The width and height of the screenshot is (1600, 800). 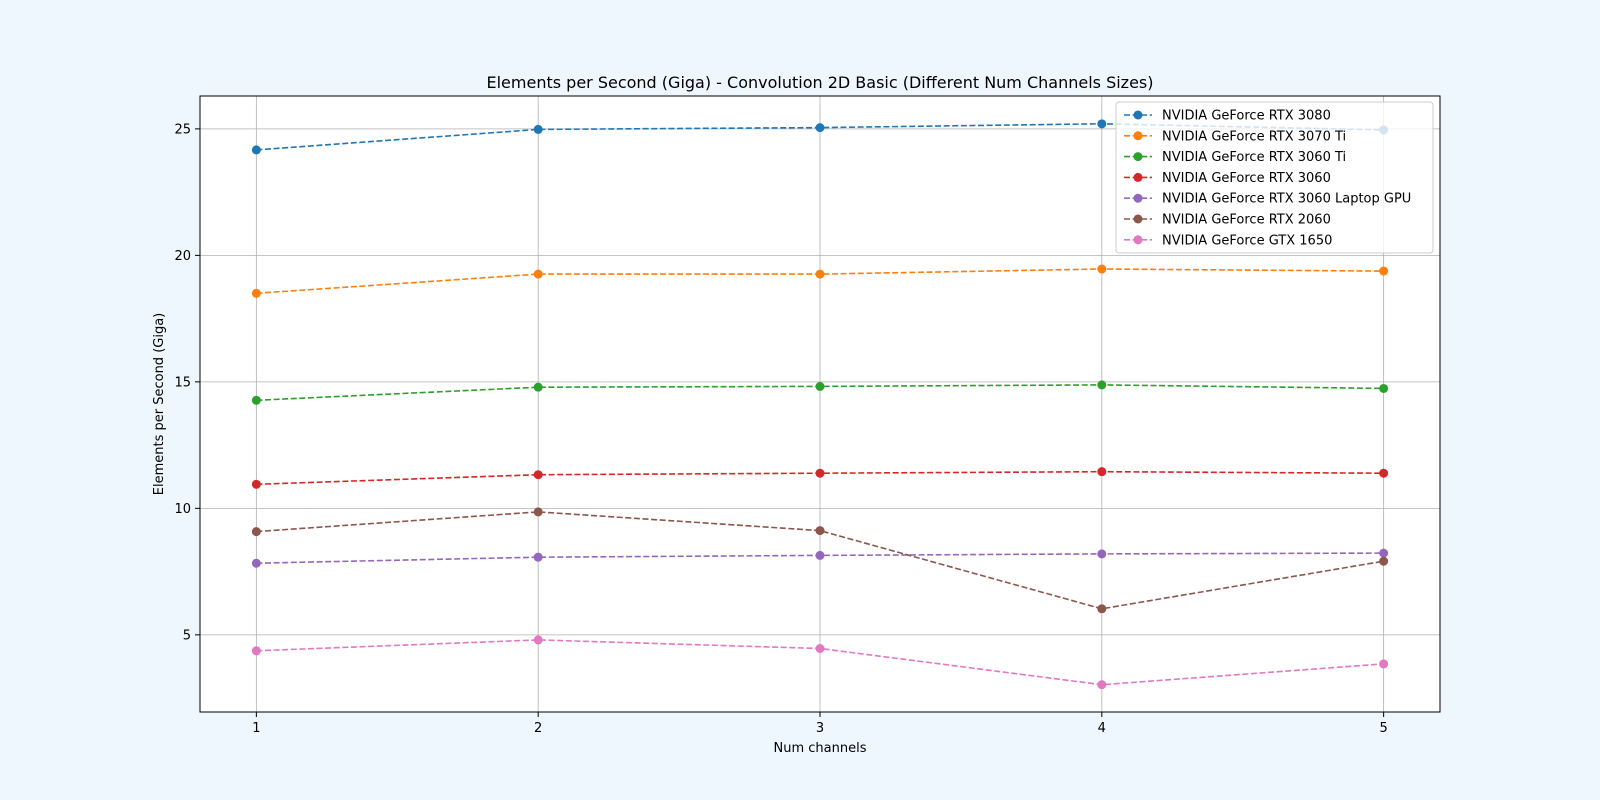 What do you see at coordinates (820, 748) in the screenshot?
I see `x-axis-label: Num channels` at bounding box center [820, 748].